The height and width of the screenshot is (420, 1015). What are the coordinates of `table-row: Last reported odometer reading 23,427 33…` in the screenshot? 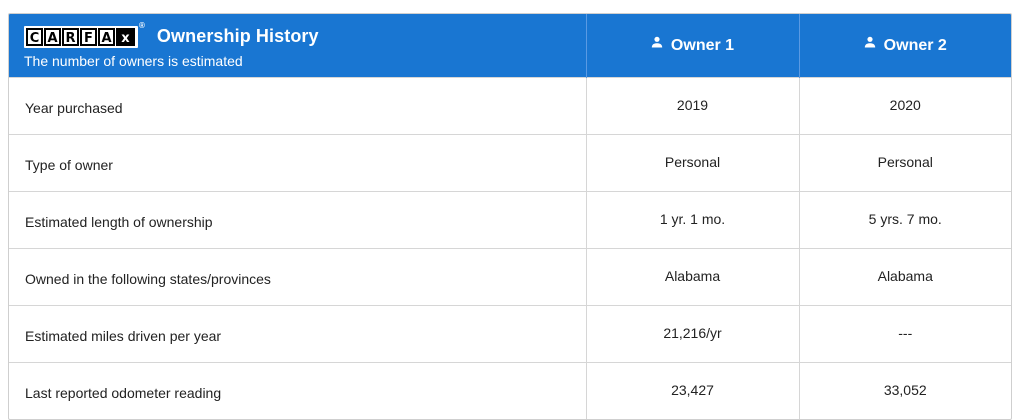 It's located at (510, 390).